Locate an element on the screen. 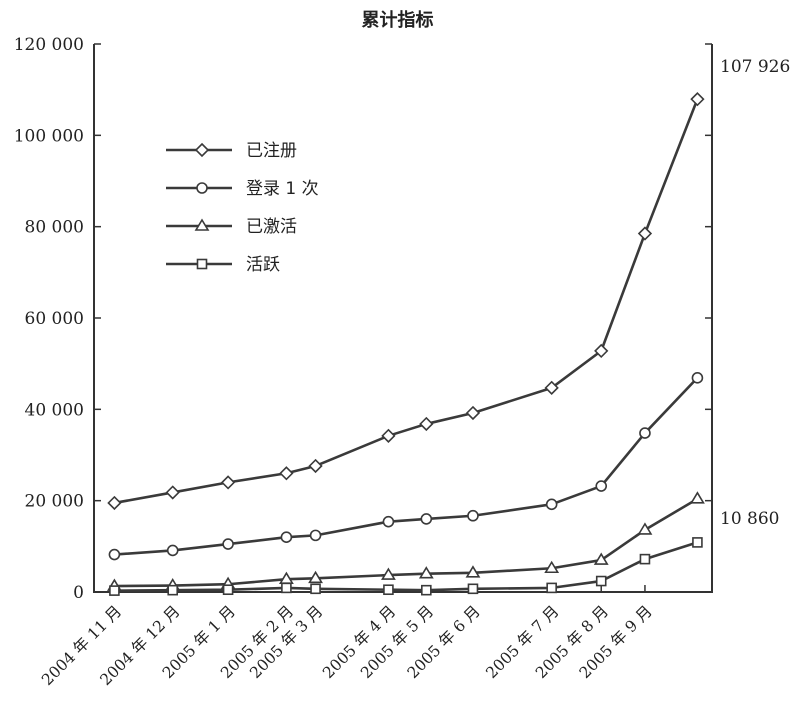 The image size is (795, 703). y-tick-label: 40 000 is located at coordinates (54, 410).